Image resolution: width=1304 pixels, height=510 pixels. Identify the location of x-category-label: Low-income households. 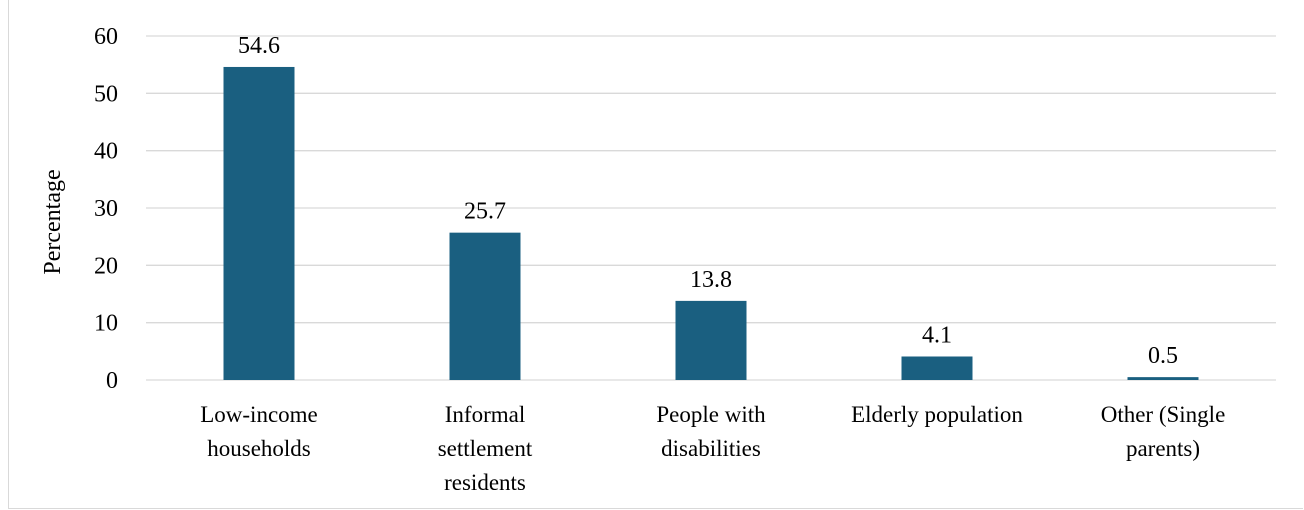
(259, 431).